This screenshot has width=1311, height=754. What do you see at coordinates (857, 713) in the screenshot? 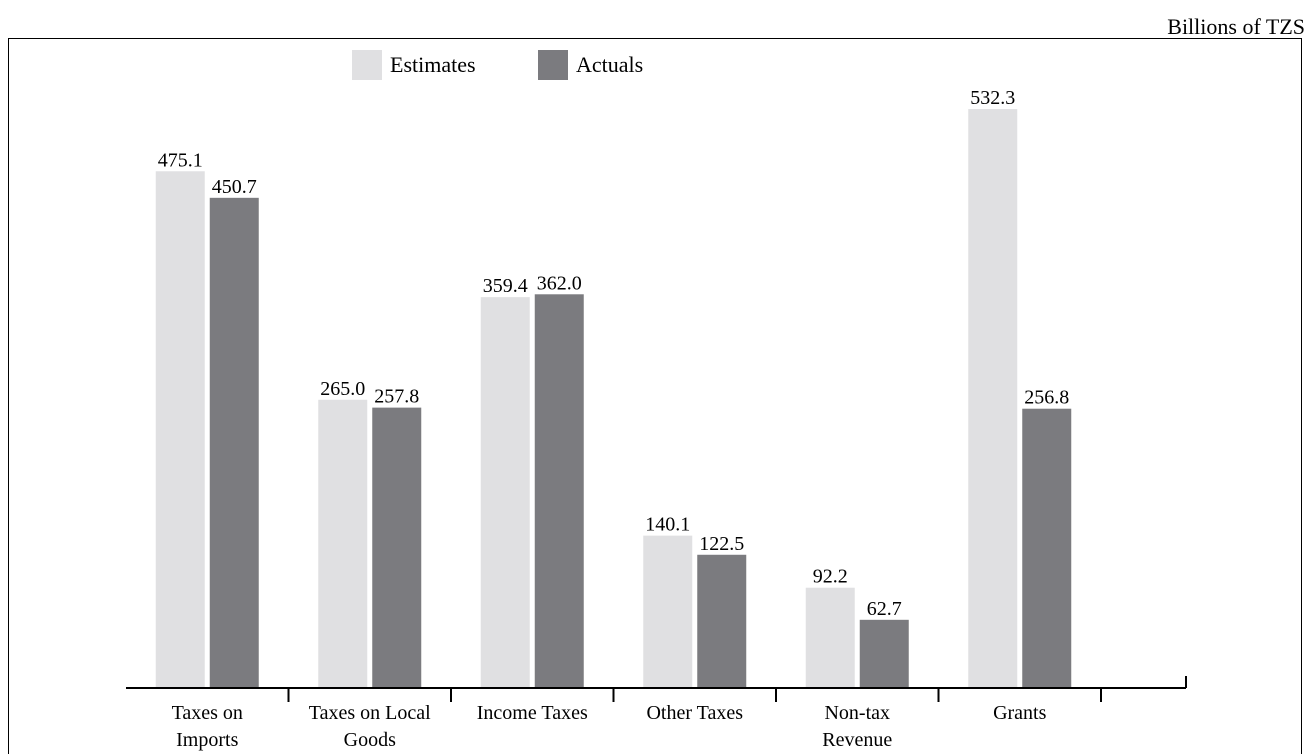
I see `category-label-4-0: Non-tax` at bounding box center [857, 713].